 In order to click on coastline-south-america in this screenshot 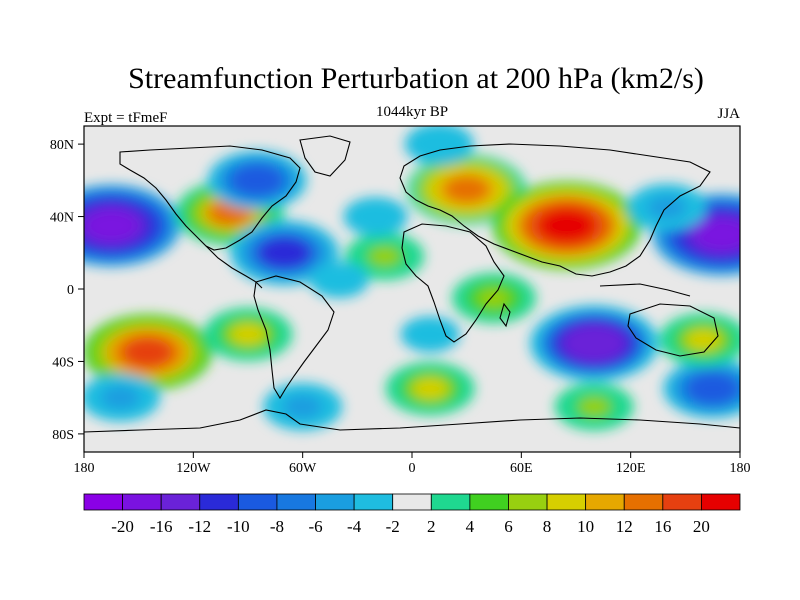, I will do `click(294, 337)`.